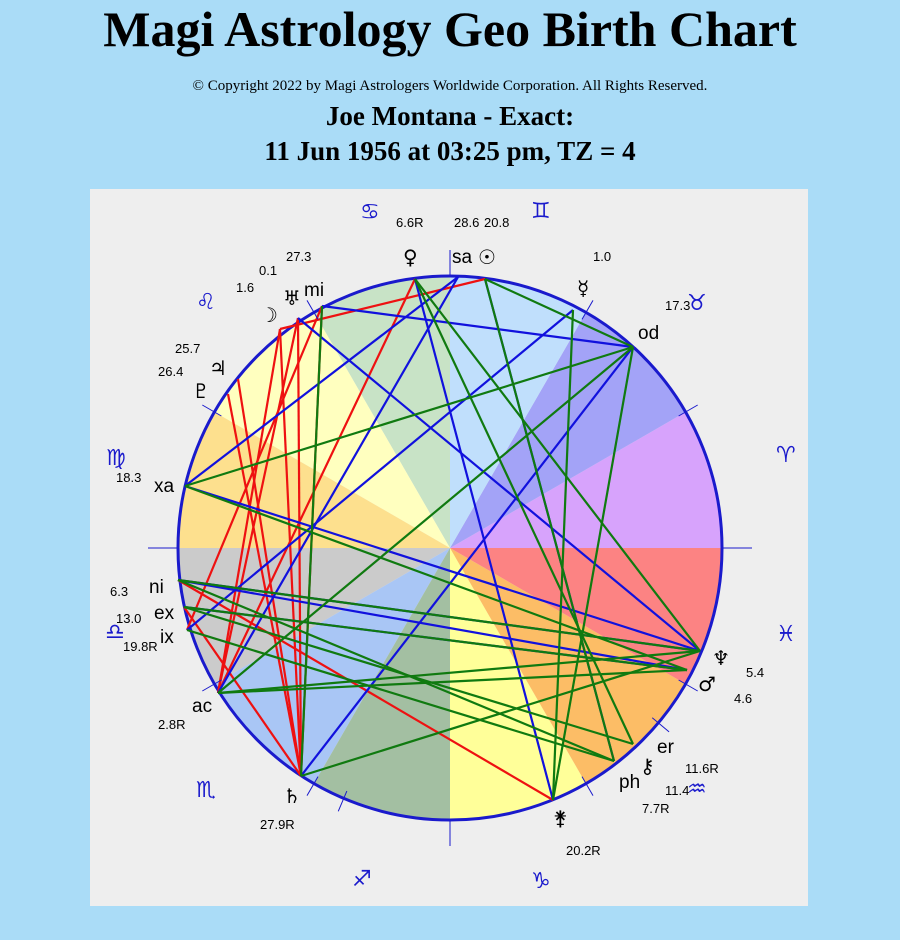 This screenshot has height=940, width=900. Describe the element at coordinates (164, 613) in the screenshot. I see `point-ex-label: ex` at that location.